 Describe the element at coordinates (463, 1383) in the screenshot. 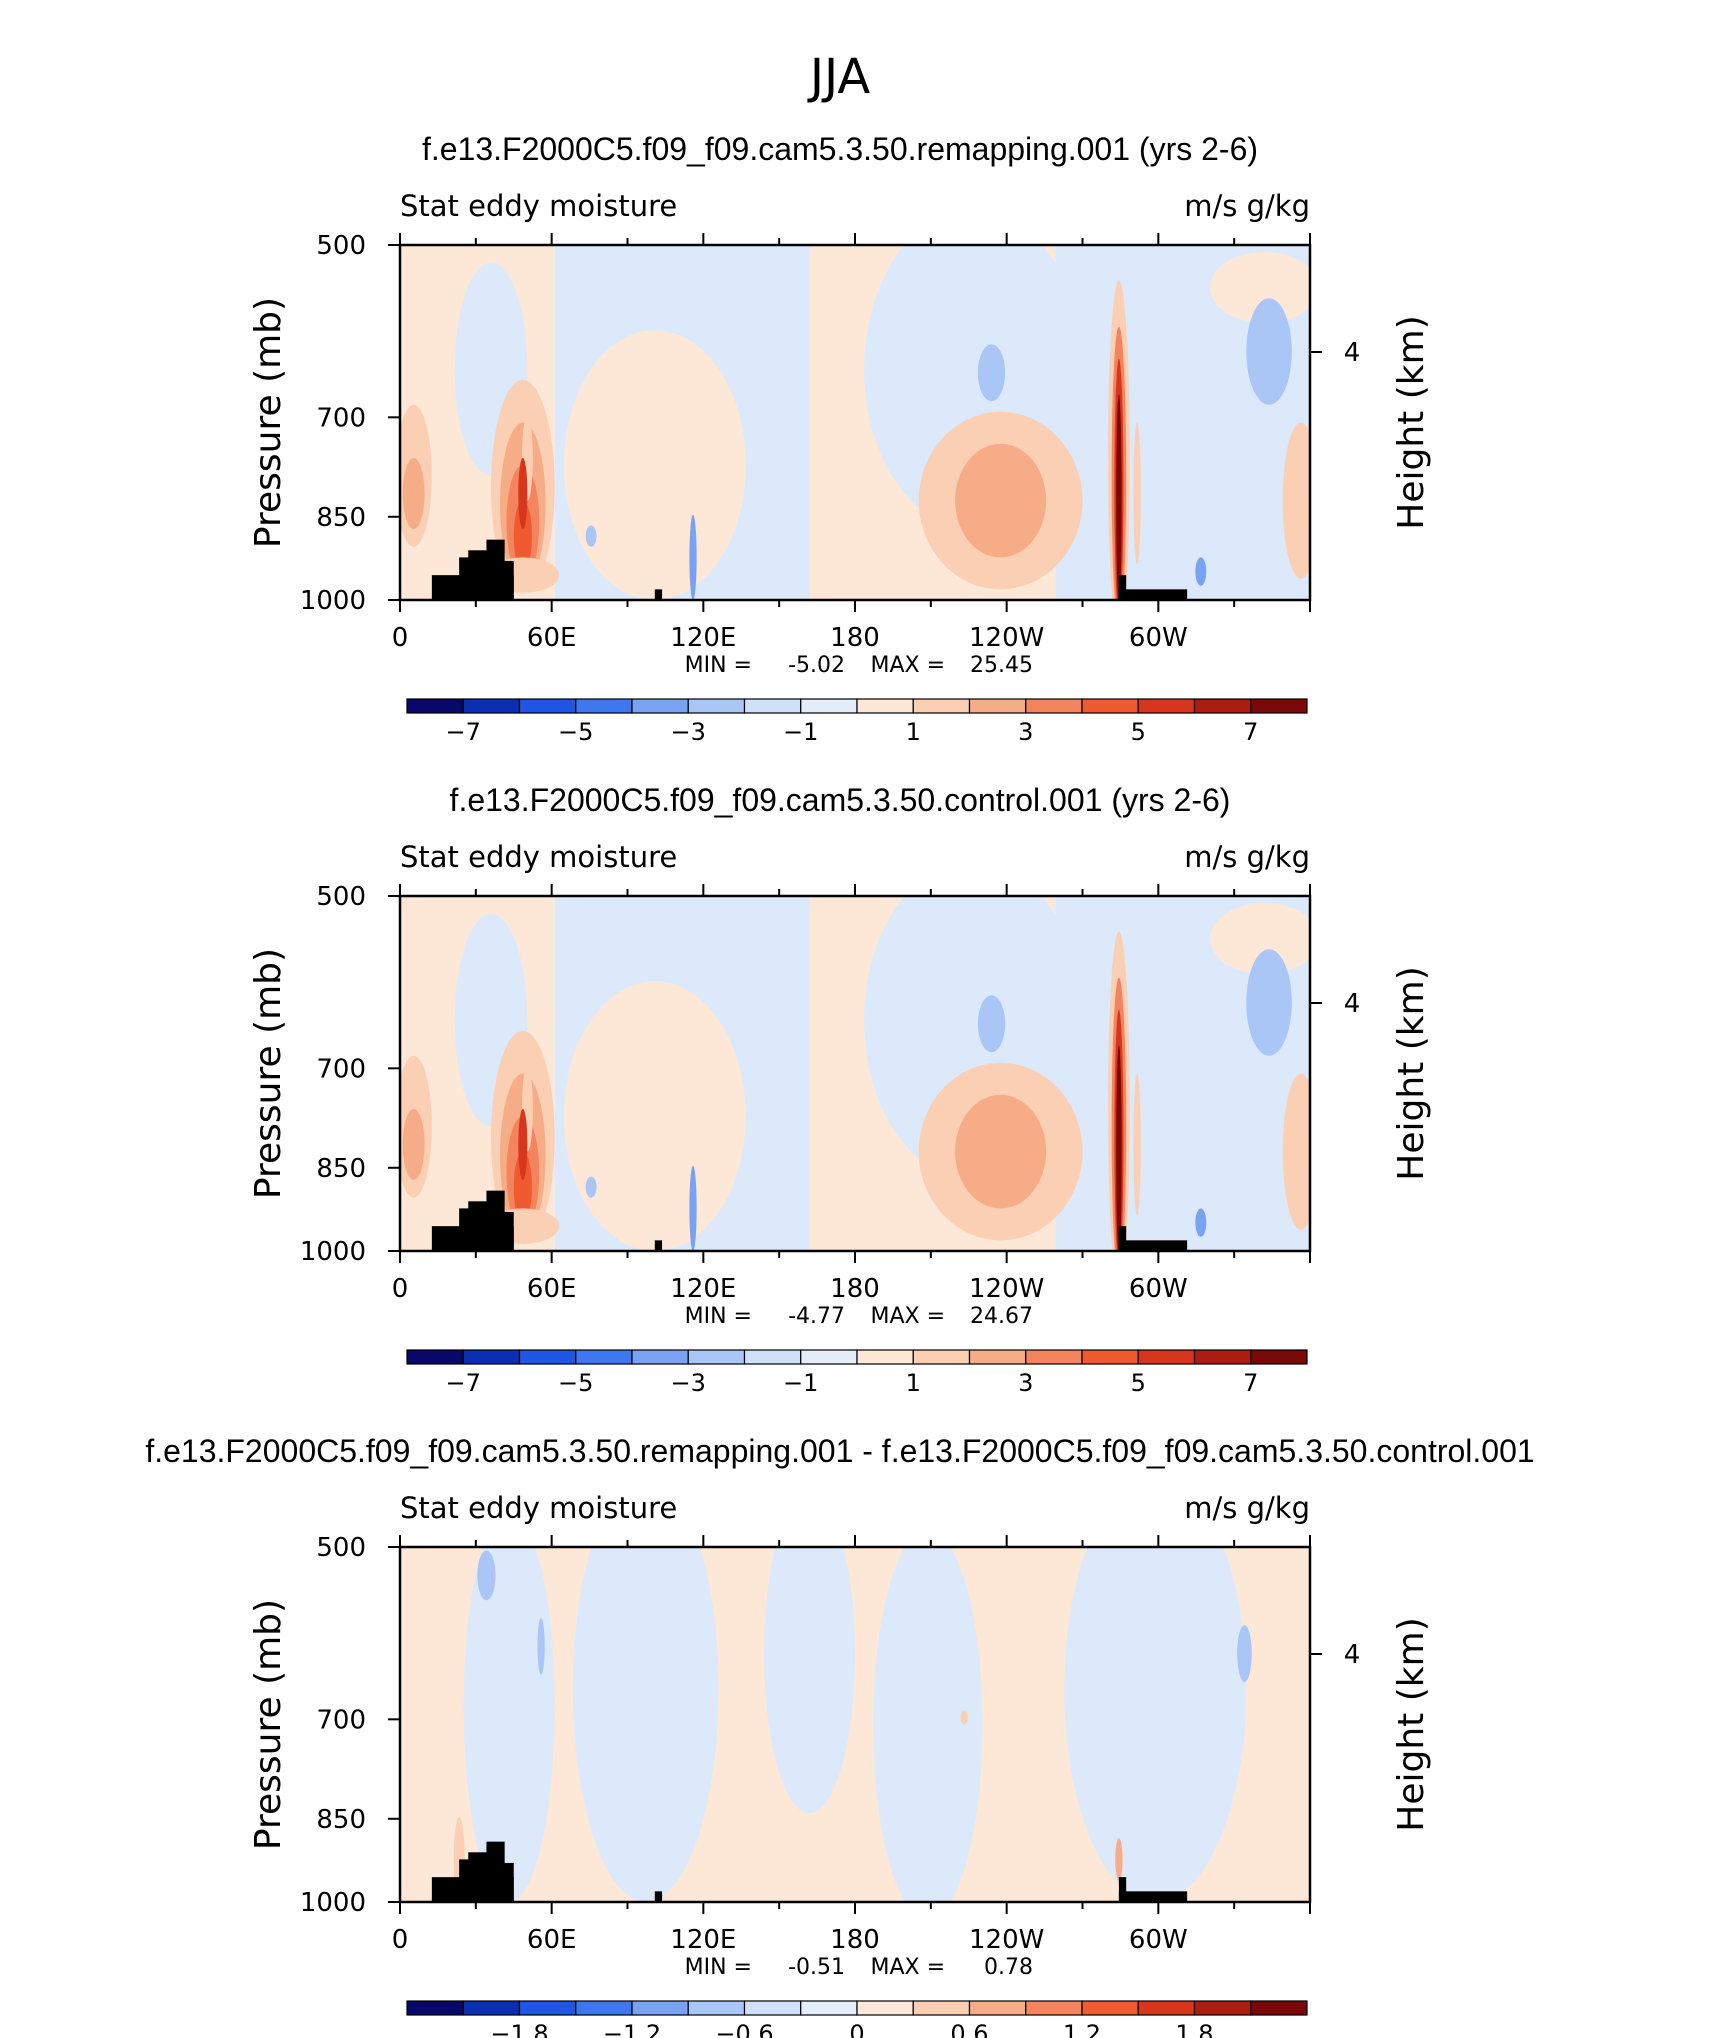

I see `colorbar-label: −7` at that location.